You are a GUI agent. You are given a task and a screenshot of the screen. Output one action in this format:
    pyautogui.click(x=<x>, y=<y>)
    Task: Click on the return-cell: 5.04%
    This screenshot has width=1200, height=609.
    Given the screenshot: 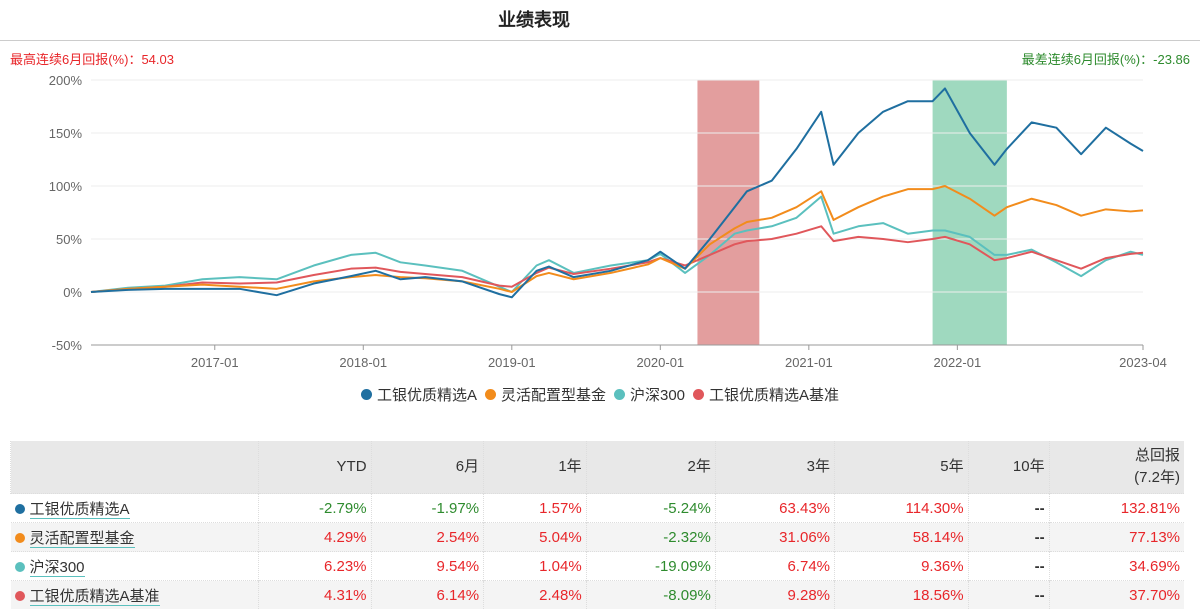 What is the action you would take?
    pyautogui.click(x=535, y=537)
    